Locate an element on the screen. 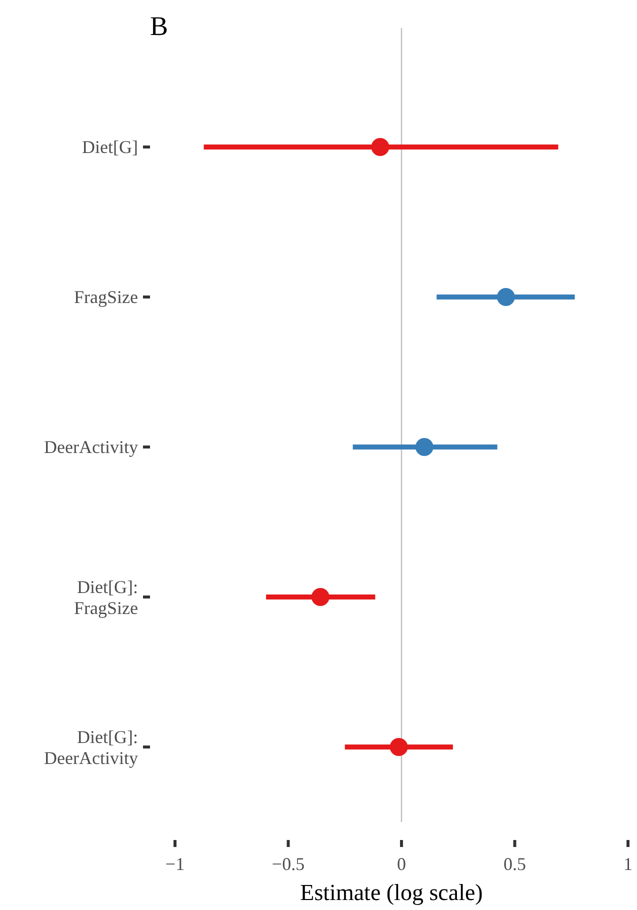  y-tick-label: Diet[G]: FragSize is located at coordinates (106, 597).